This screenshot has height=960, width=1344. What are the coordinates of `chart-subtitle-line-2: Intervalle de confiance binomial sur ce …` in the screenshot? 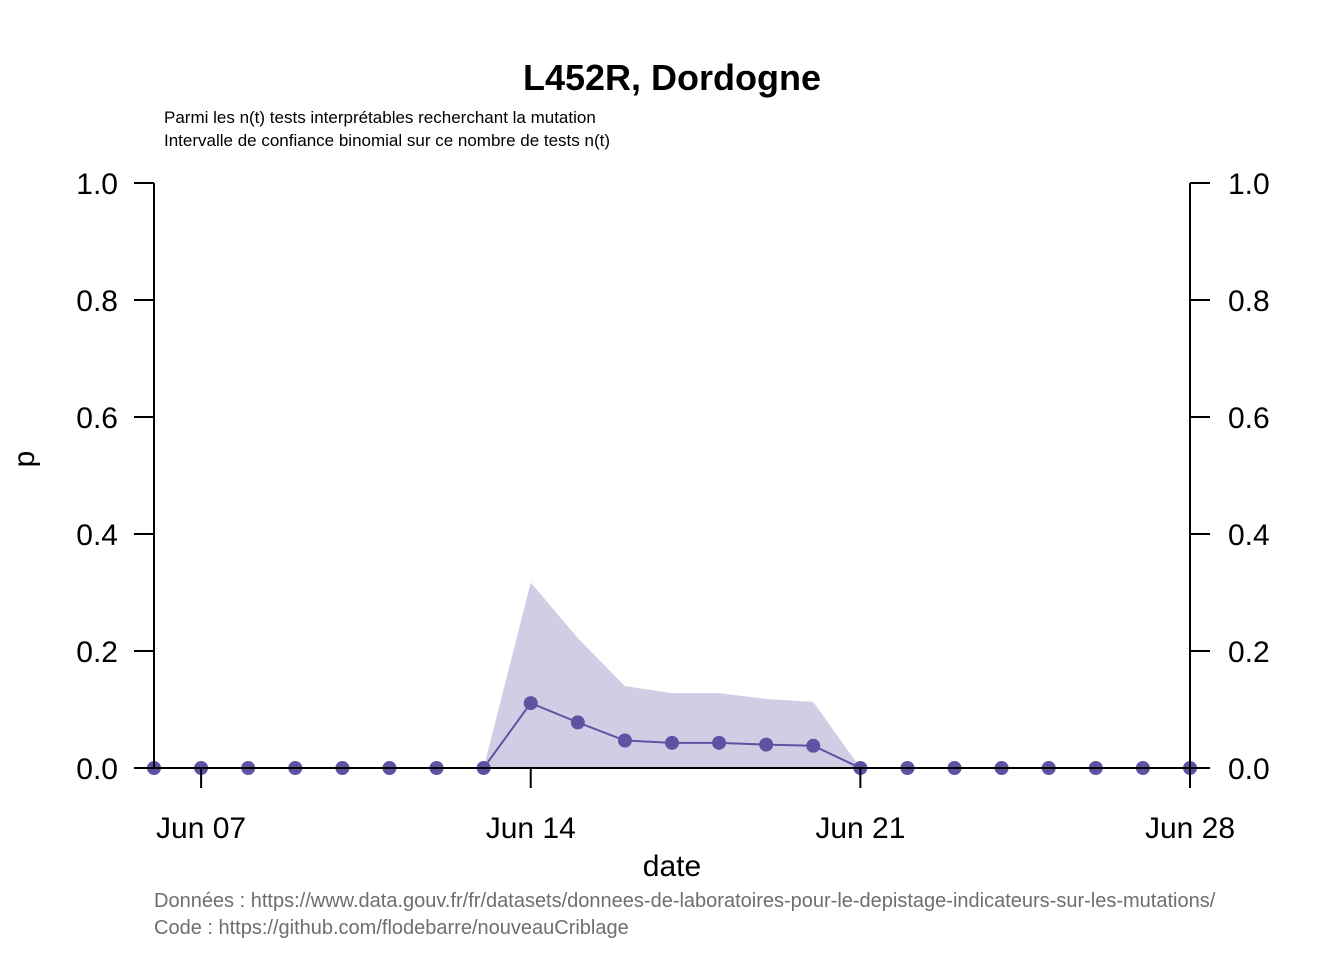 It's located at (387, 140).